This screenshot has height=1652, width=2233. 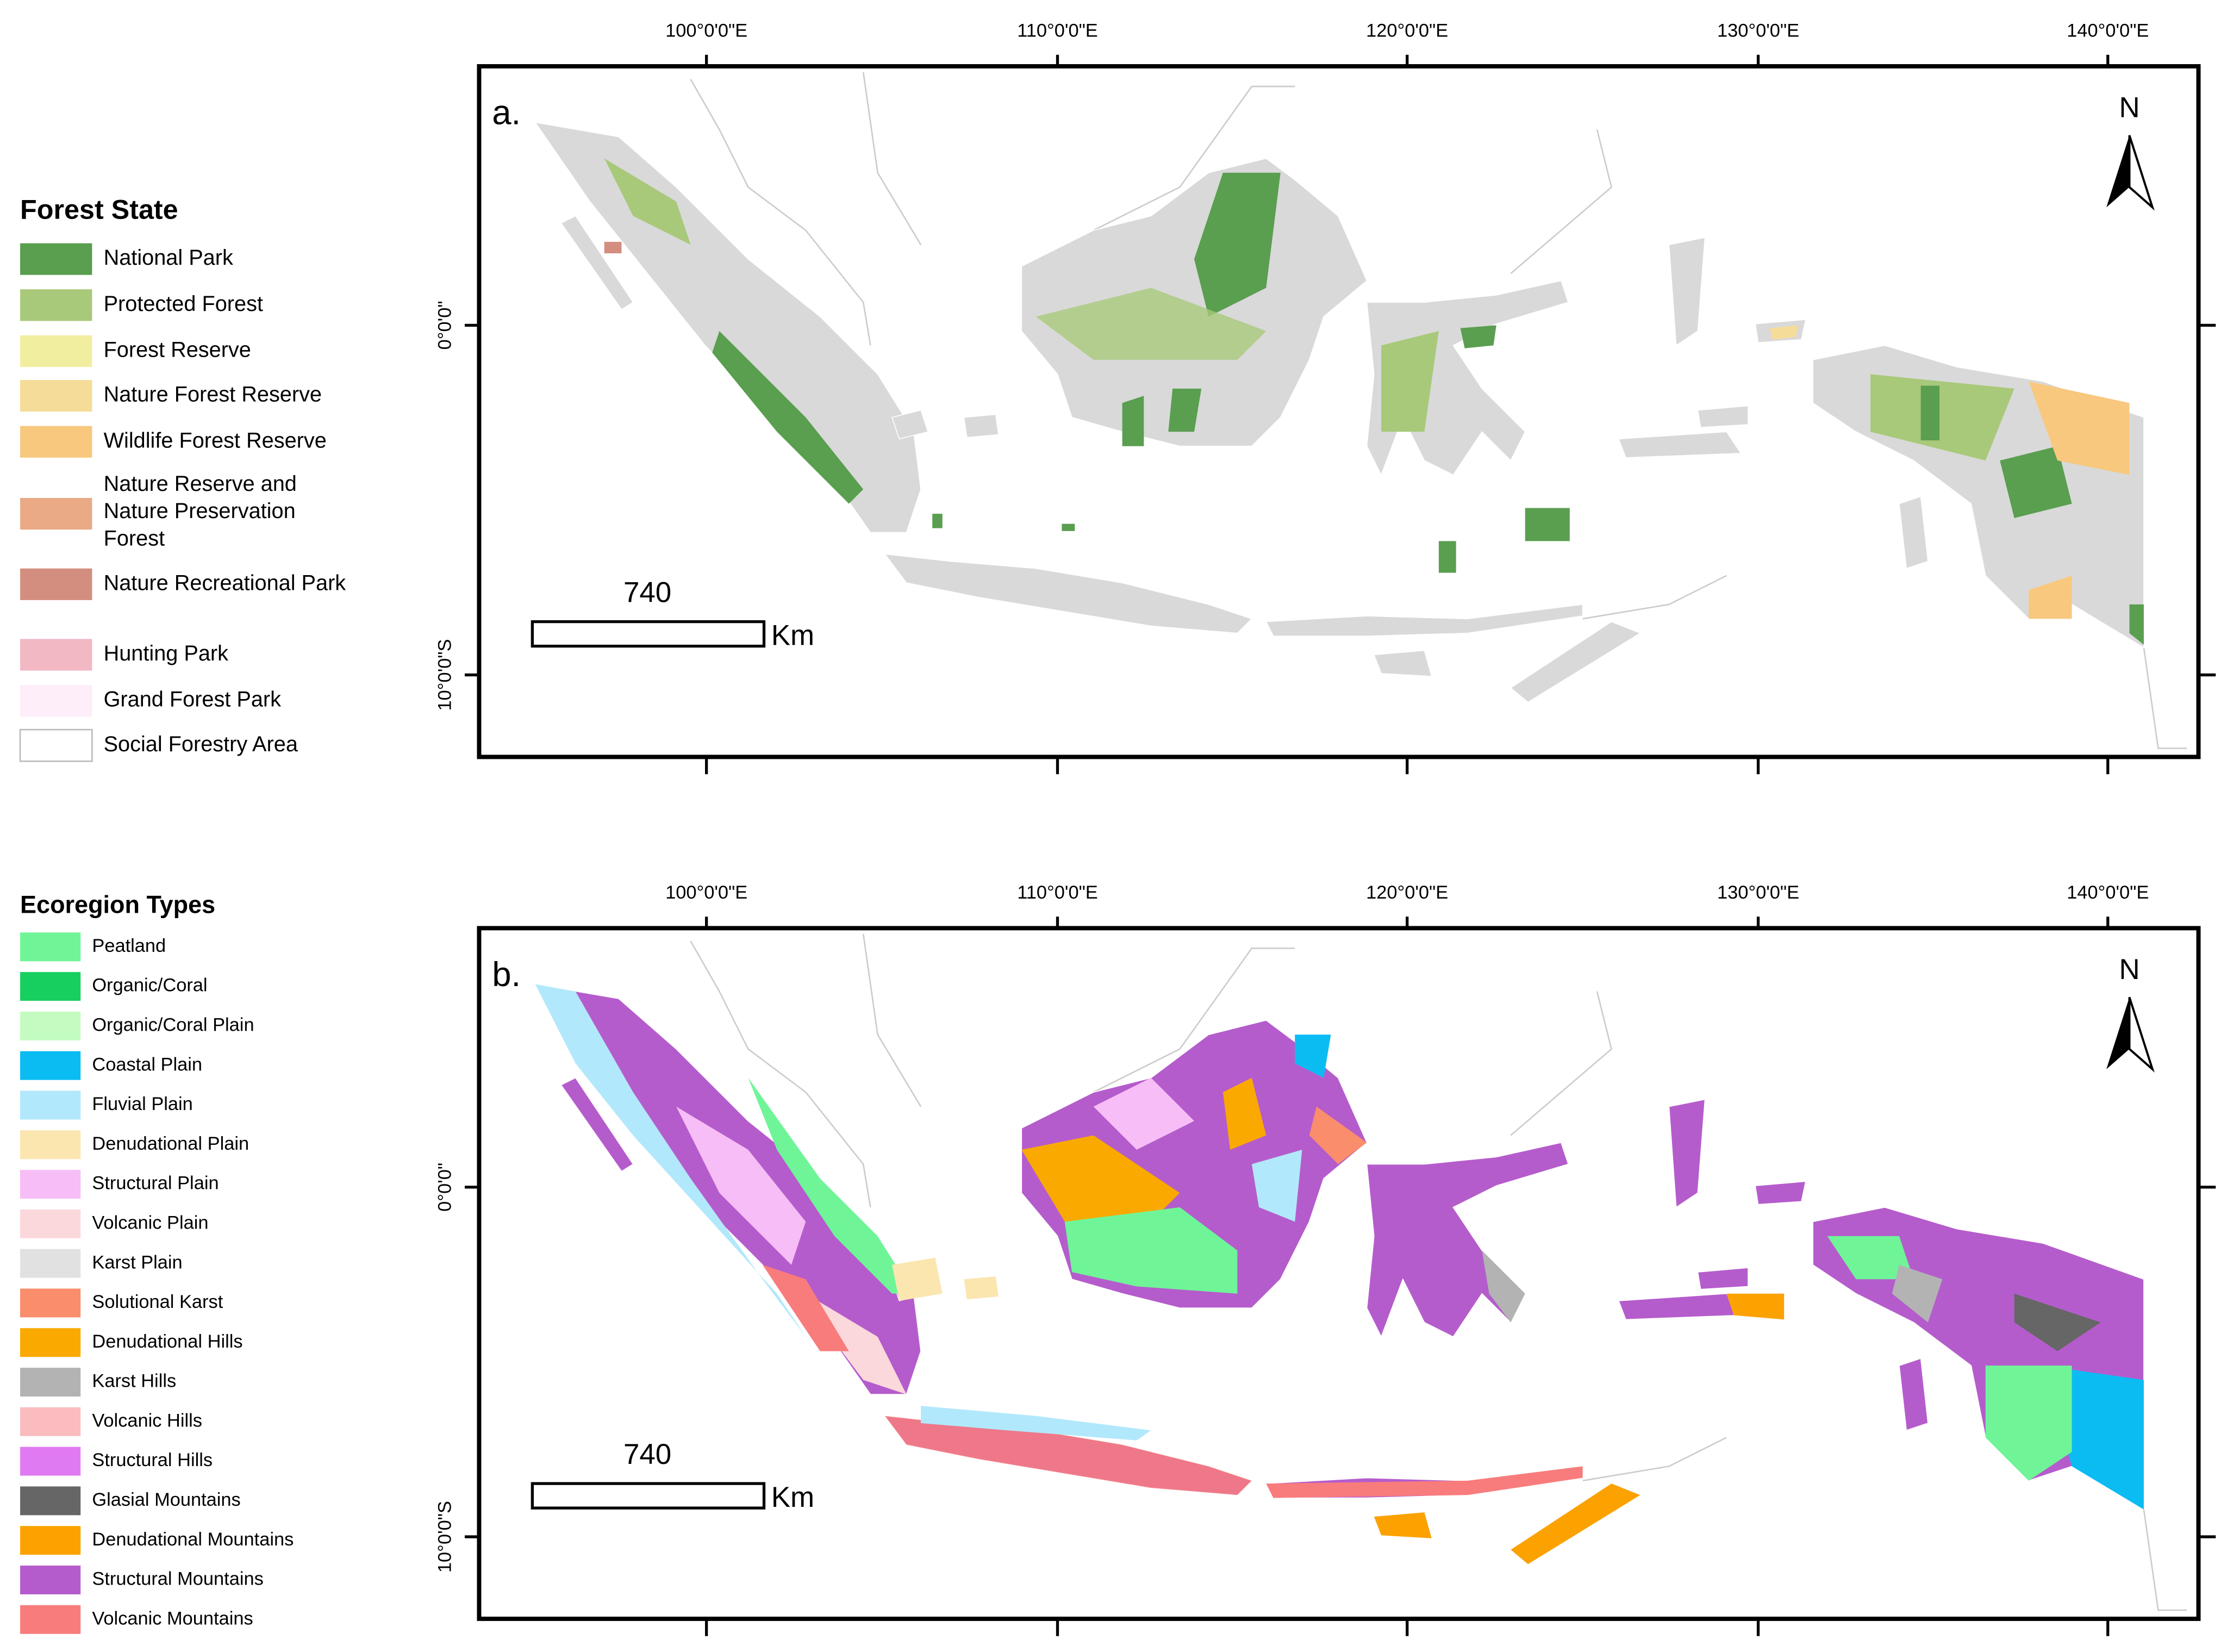 I want to click on panel-label: b., so click(x=506, y=974).